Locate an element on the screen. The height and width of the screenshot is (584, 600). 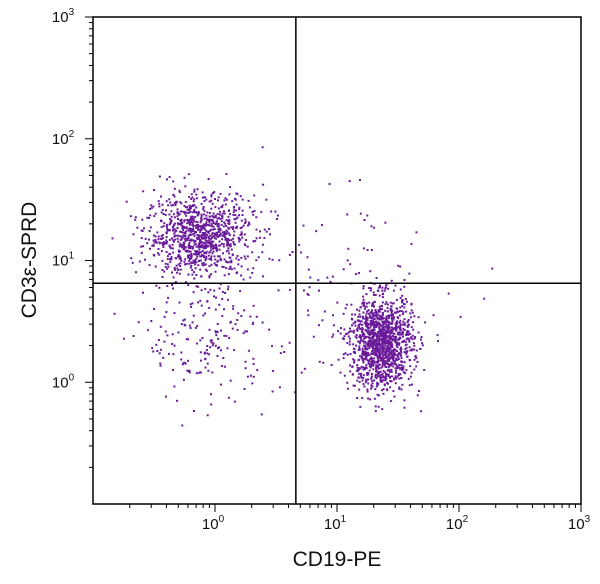
y-tick-exponent: 2 is located at coordinates (72, 134).